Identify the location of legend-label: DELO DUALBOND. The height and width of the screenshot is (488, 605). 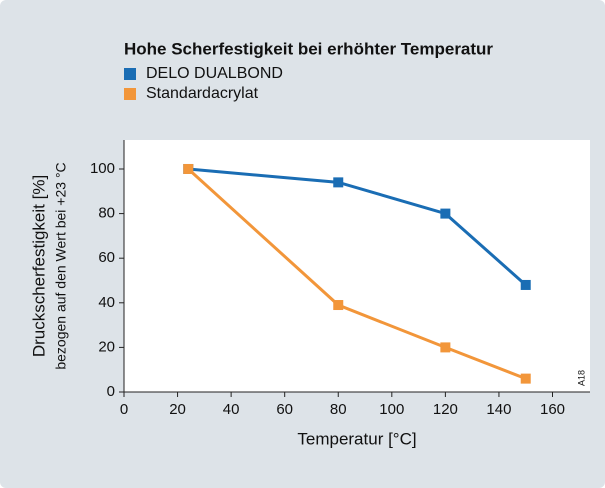
(214, 73).